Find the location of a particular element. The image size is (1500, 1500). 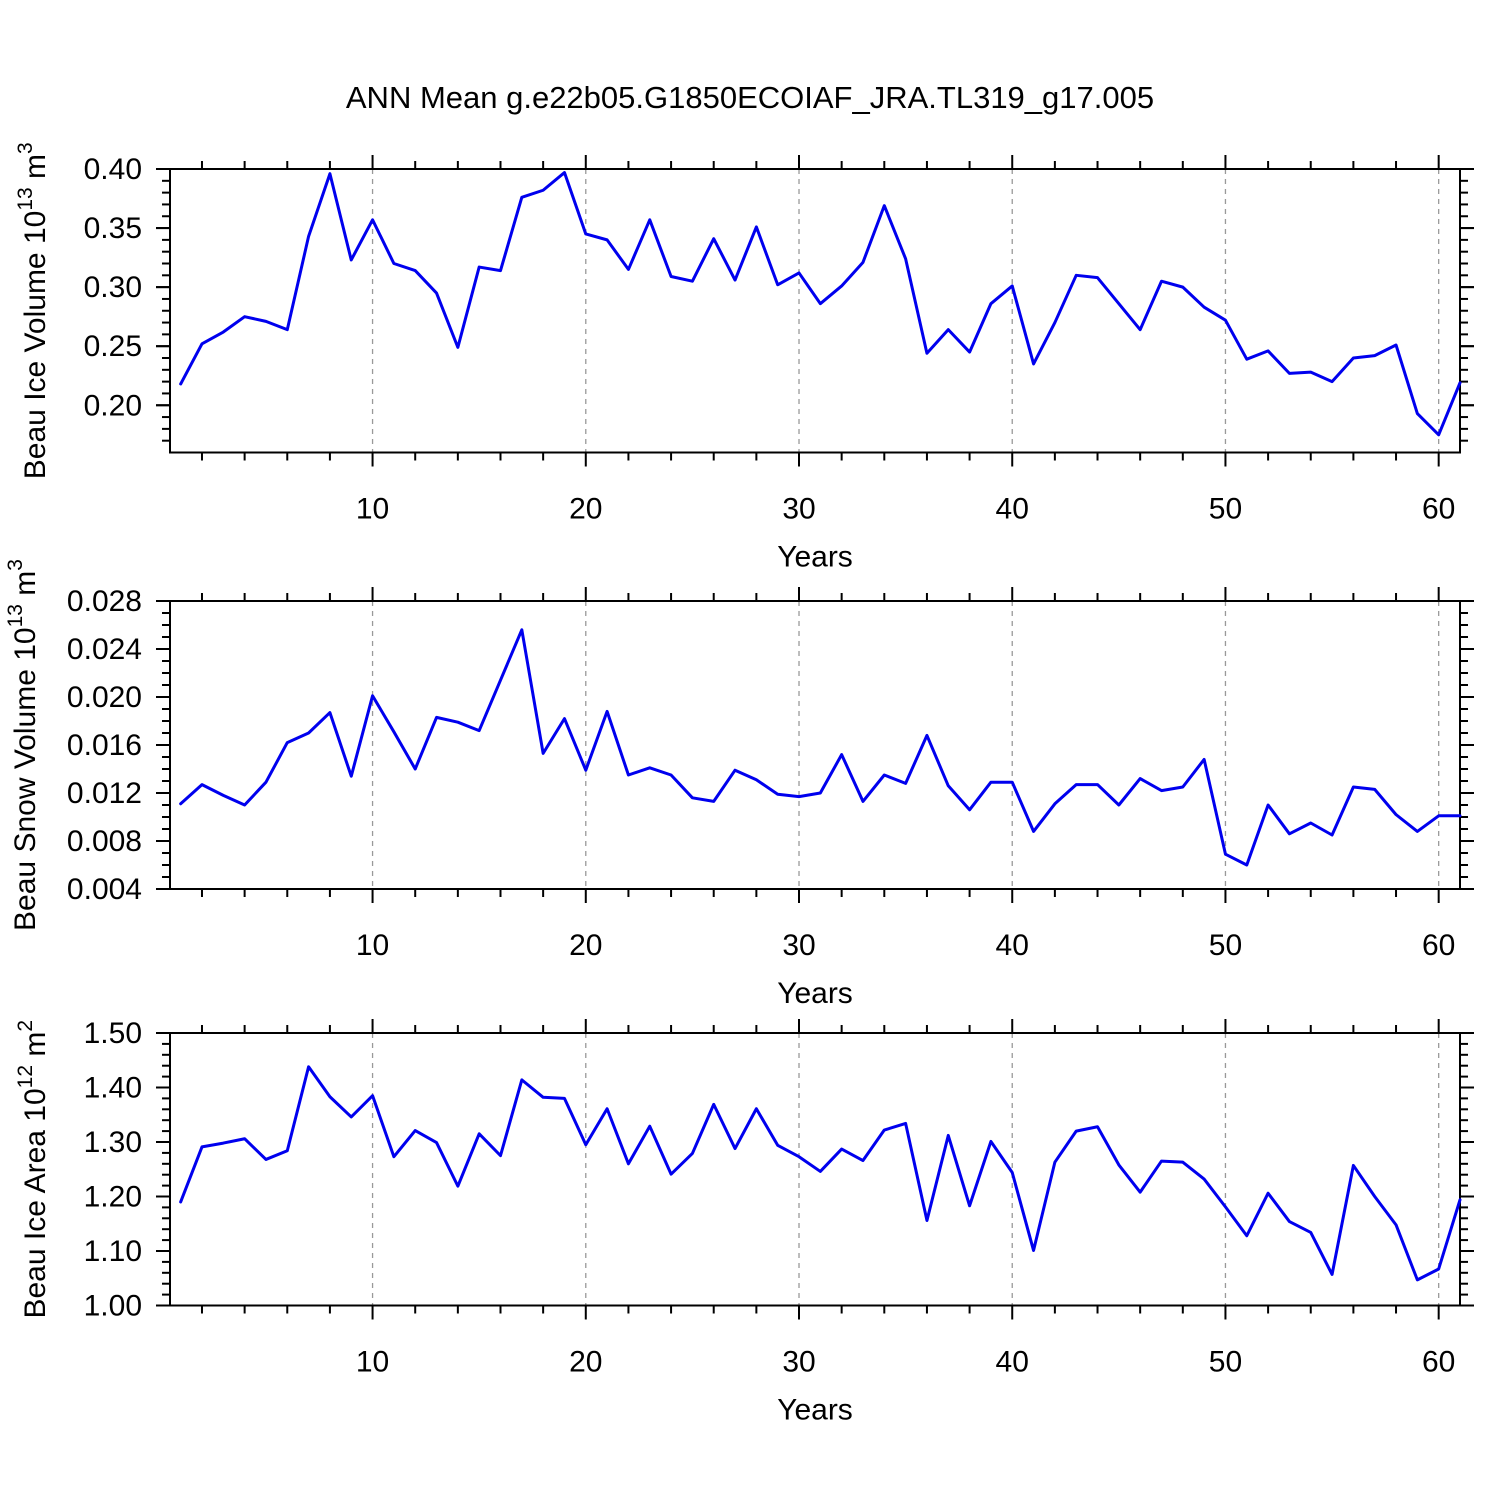

y-tick-label: 1.20 is located at coordinates (113, 1197).